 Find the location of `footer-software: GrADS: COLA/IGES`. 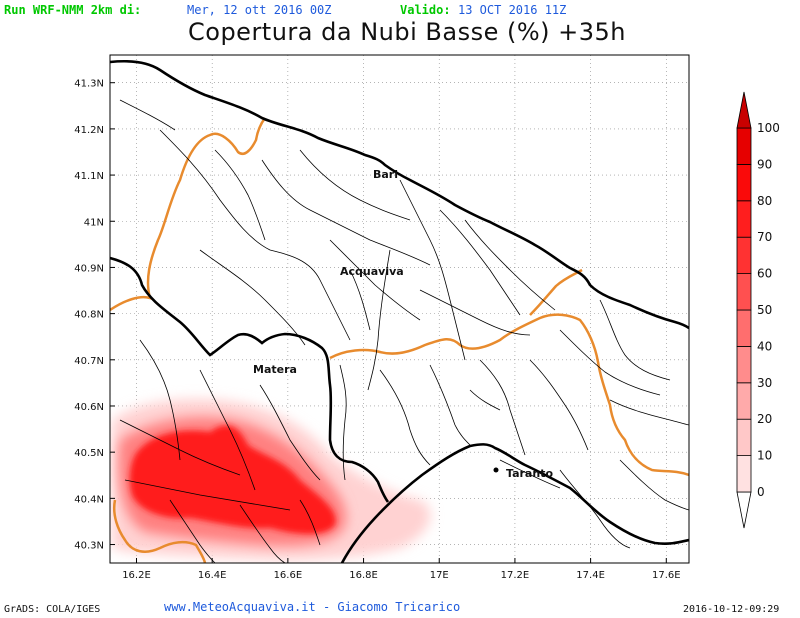

footer-software: GrADS: COLA/IGES is located at coordinates (52, 609).